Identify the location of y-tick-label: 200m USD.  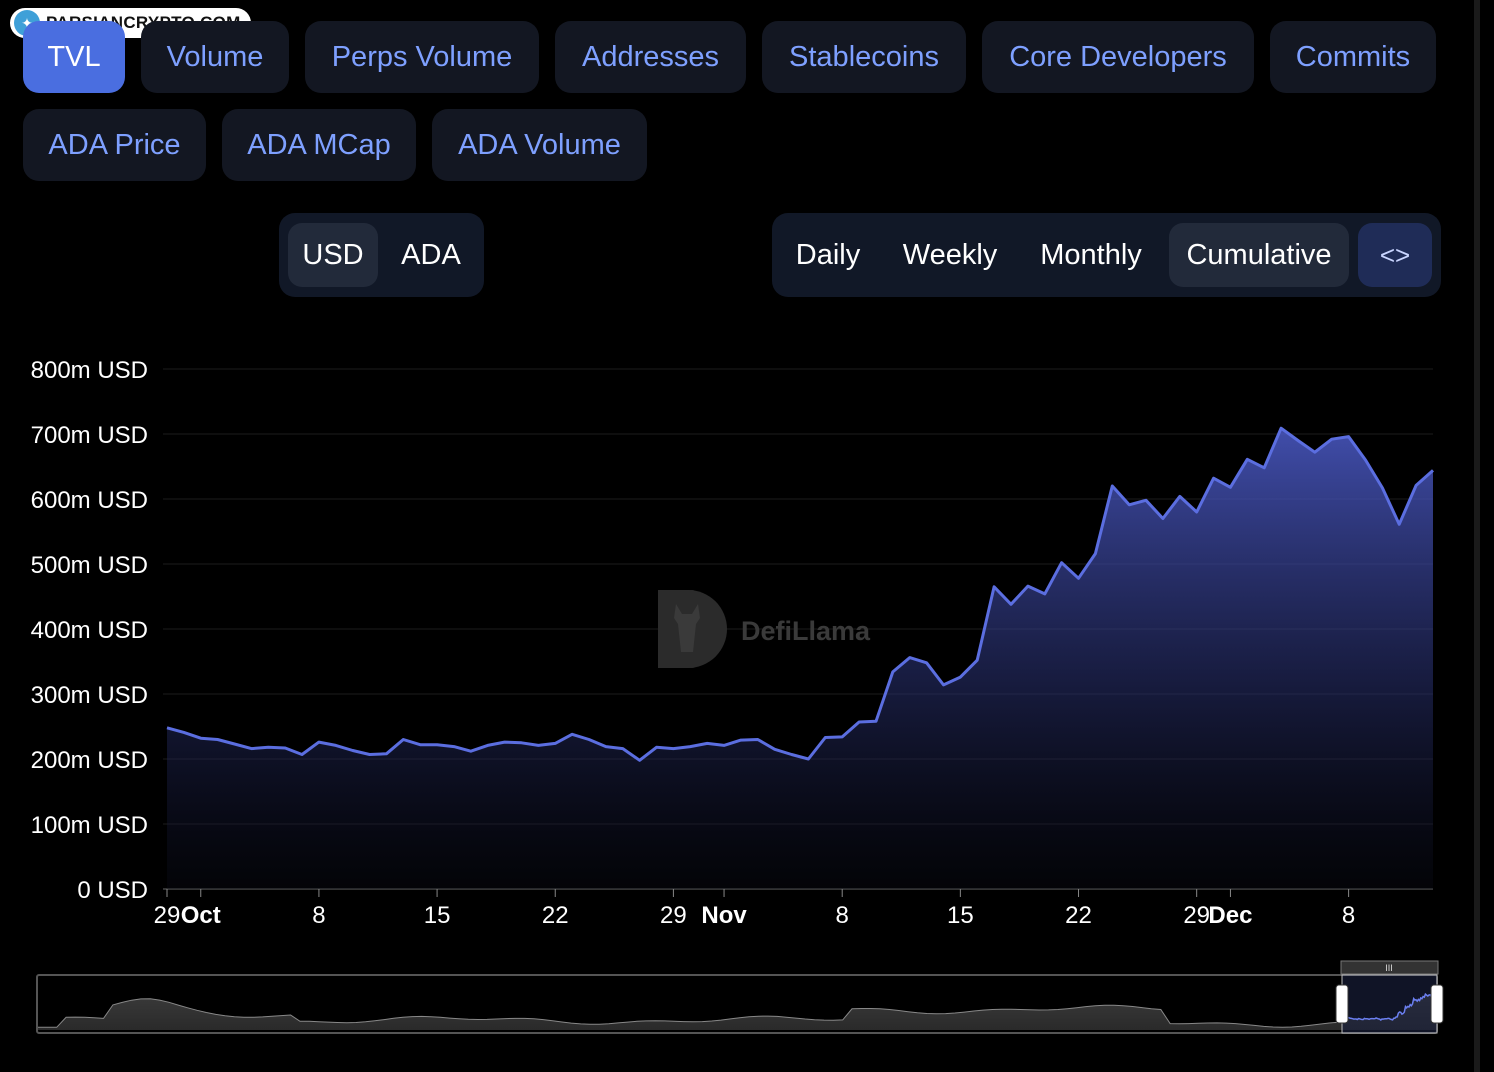
(89, 760).